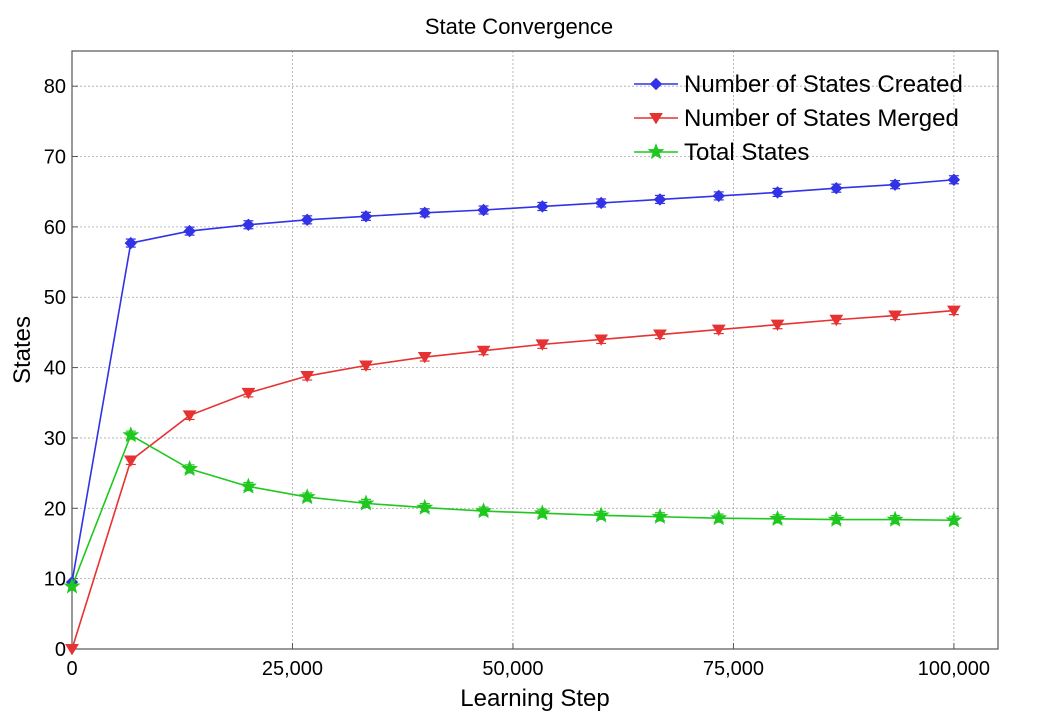  What do you see at coordinates (821, 118) in the screenshot?
I see `legend-label: Number of States Merged` at bounding box center [821, 118].